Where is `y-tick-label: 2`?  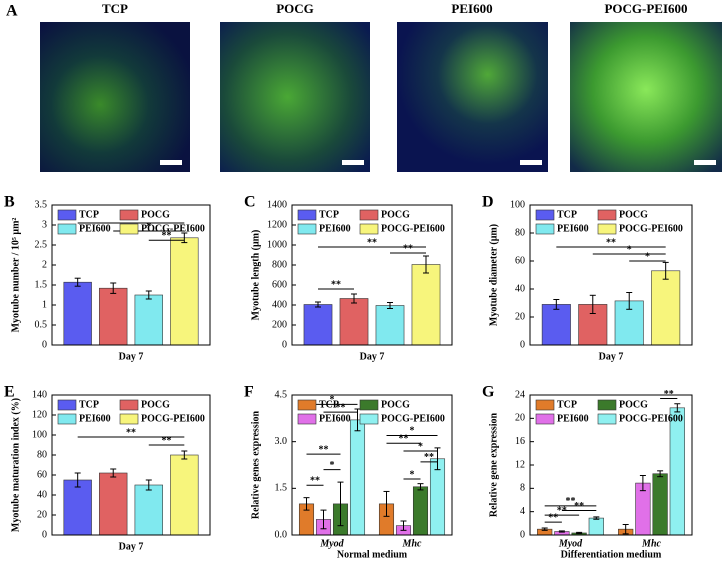
y-tick-label: 2 is located at coordinates (44, 264).